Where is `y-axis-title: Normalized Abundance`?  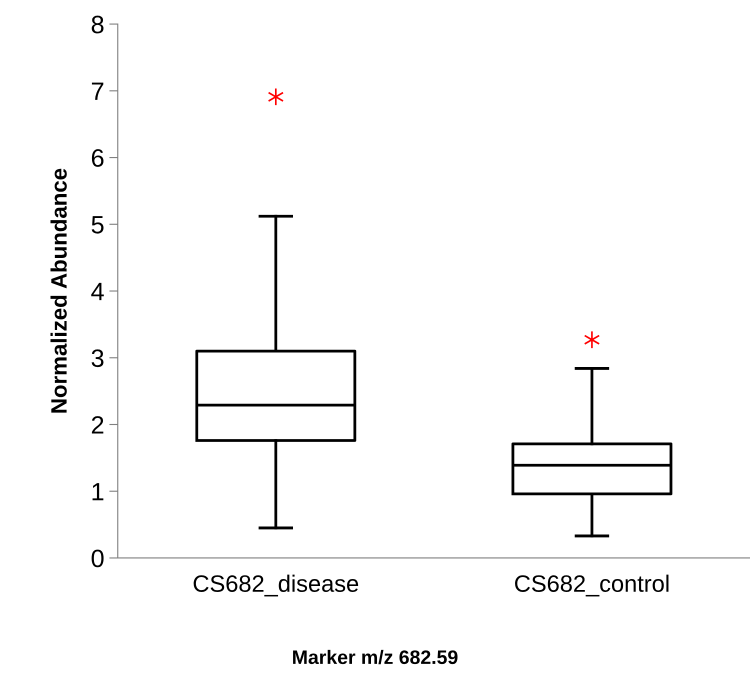 y-axis-title: Normalized Abundance is located at coordinates (58, 290).